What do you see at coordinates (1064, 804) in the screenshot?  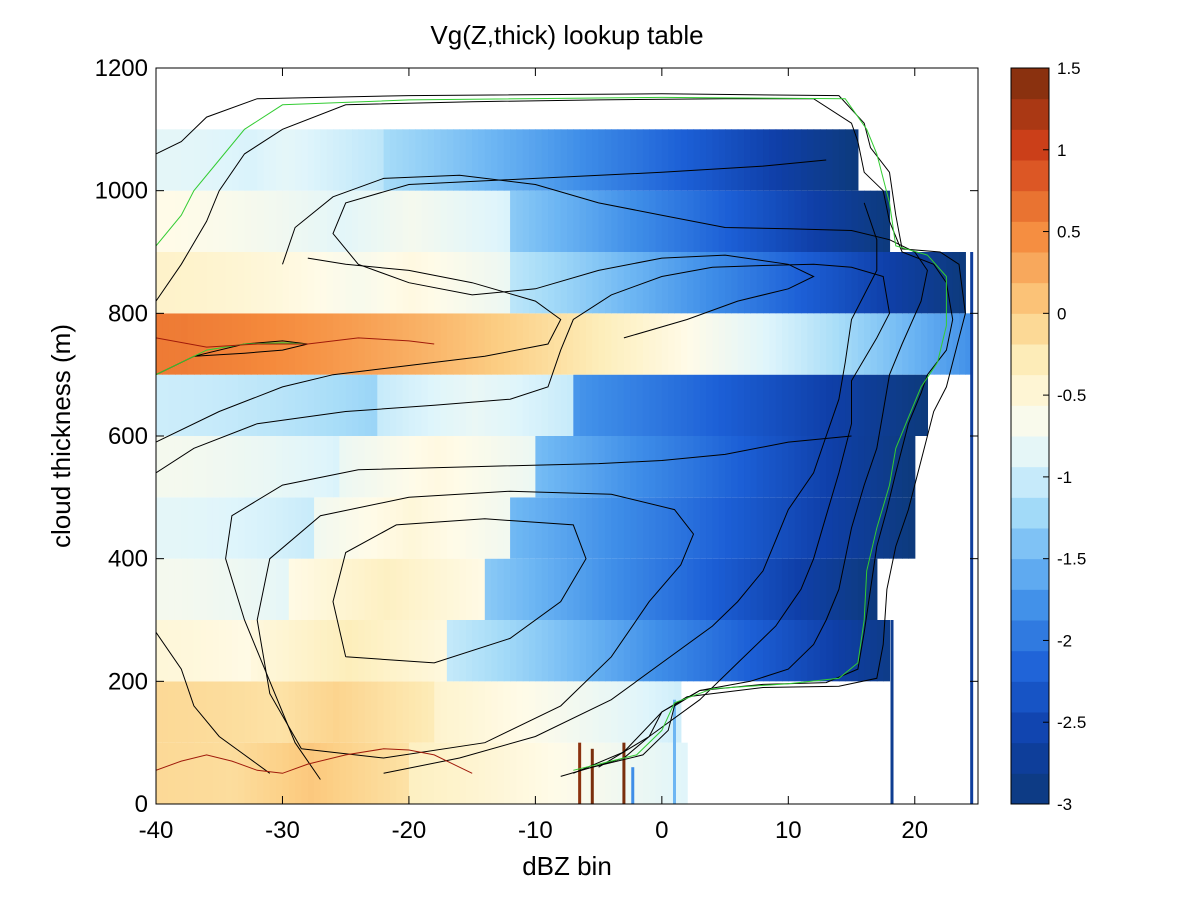 I see `colorbar-tick-label: -3` at bounding box center [1064, 804].